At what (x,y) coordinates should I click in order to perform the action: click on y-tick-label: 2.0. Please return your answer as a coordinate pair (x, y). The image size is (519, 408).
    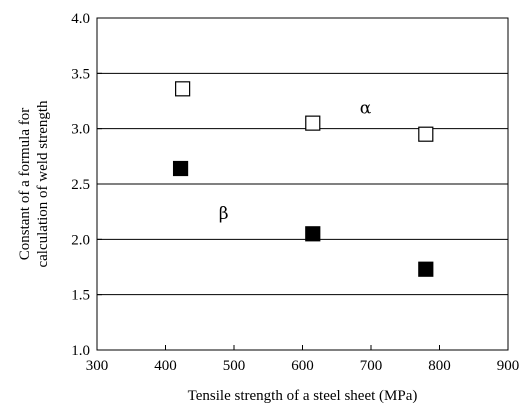
    Looking at the image, I should click on (80, 240).